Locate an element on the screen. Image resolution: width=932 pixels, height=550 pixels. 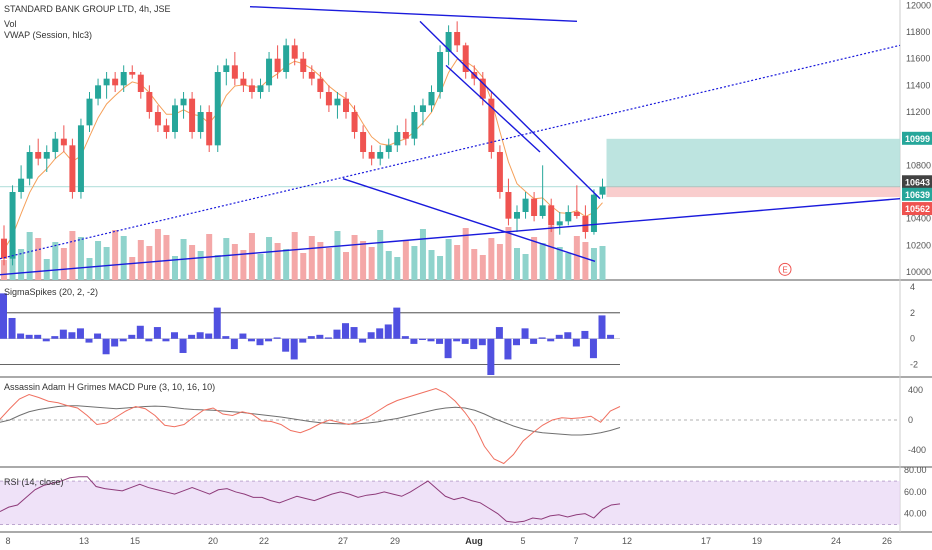
rsi-tick-label: 60.00 is located at coordinates (915, 492).